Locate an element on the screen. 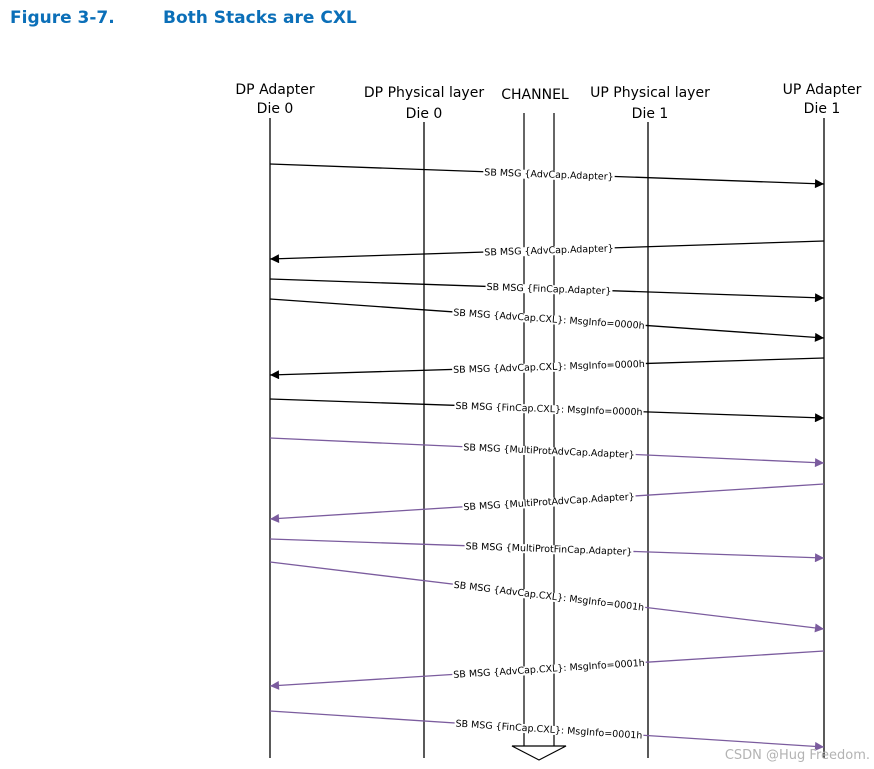  watermark: CSDN @Hug Freedom. is located at coordinates (797, 755).